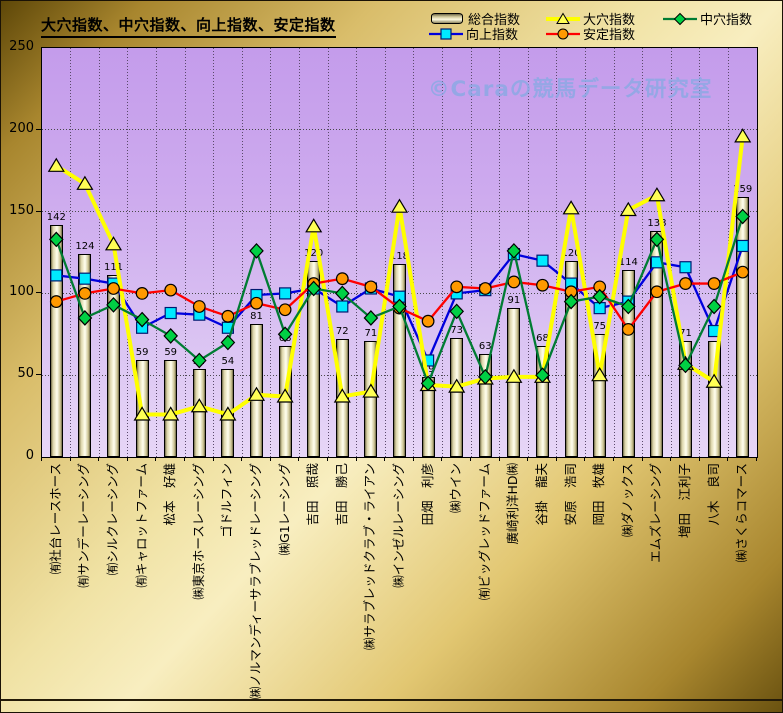 This screenshot has width=783, height=713. Describe the element at coordinates (609, 35) in the screenshot. I see `legend-label: 安定指数` at that location.